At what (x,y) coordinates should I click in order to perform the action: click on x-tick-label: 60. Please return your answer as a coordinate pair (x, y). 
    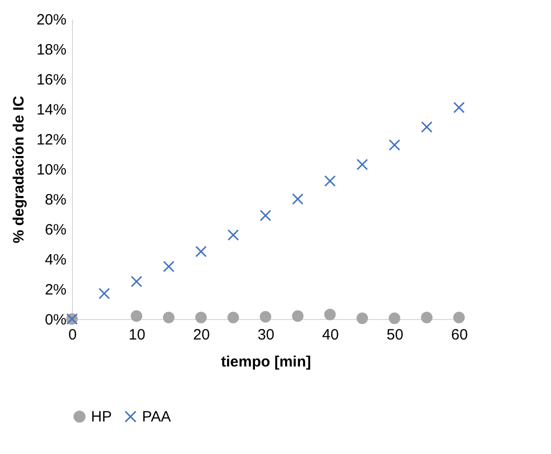
    Looking at the image, I should click on (459, 335).